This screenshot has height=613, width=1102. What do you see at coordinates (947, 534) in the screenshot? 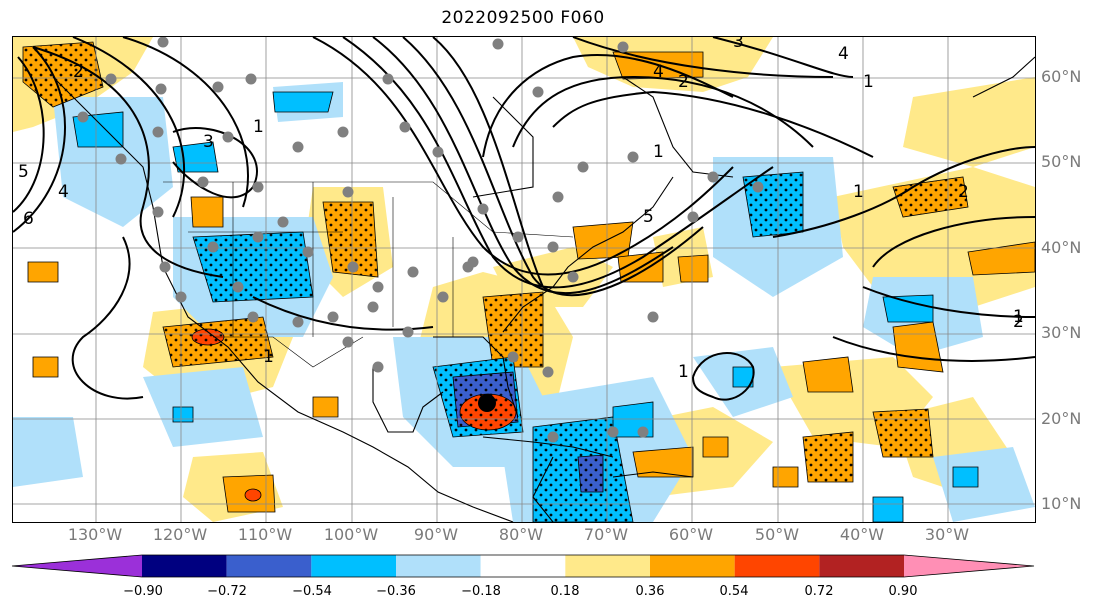
I see `longitude-label: 30°W` at bounding box center [947, 534].